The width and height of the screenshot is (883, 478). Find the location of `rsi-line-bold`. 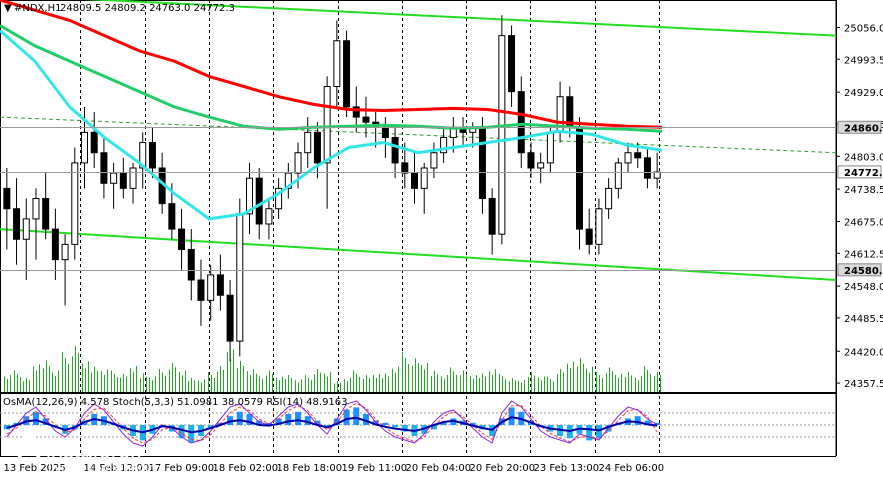

rsi-line-bold is located at coordinates (332, 425).